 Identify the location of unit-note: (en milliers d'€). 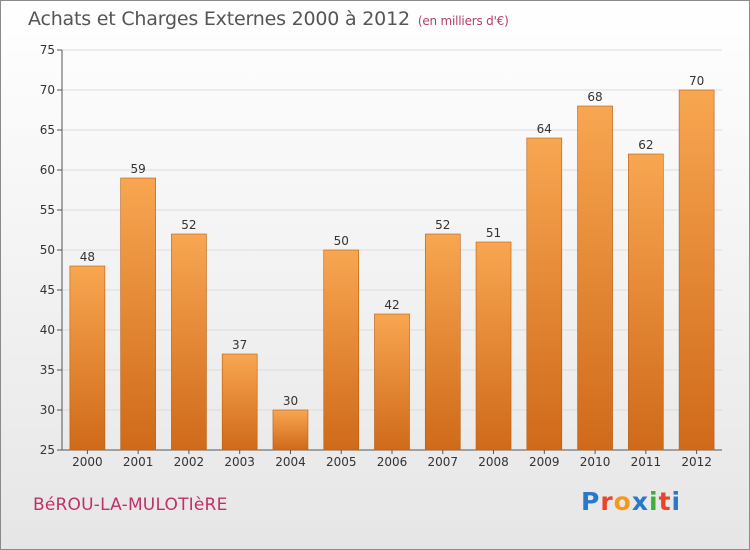
(463, 21).